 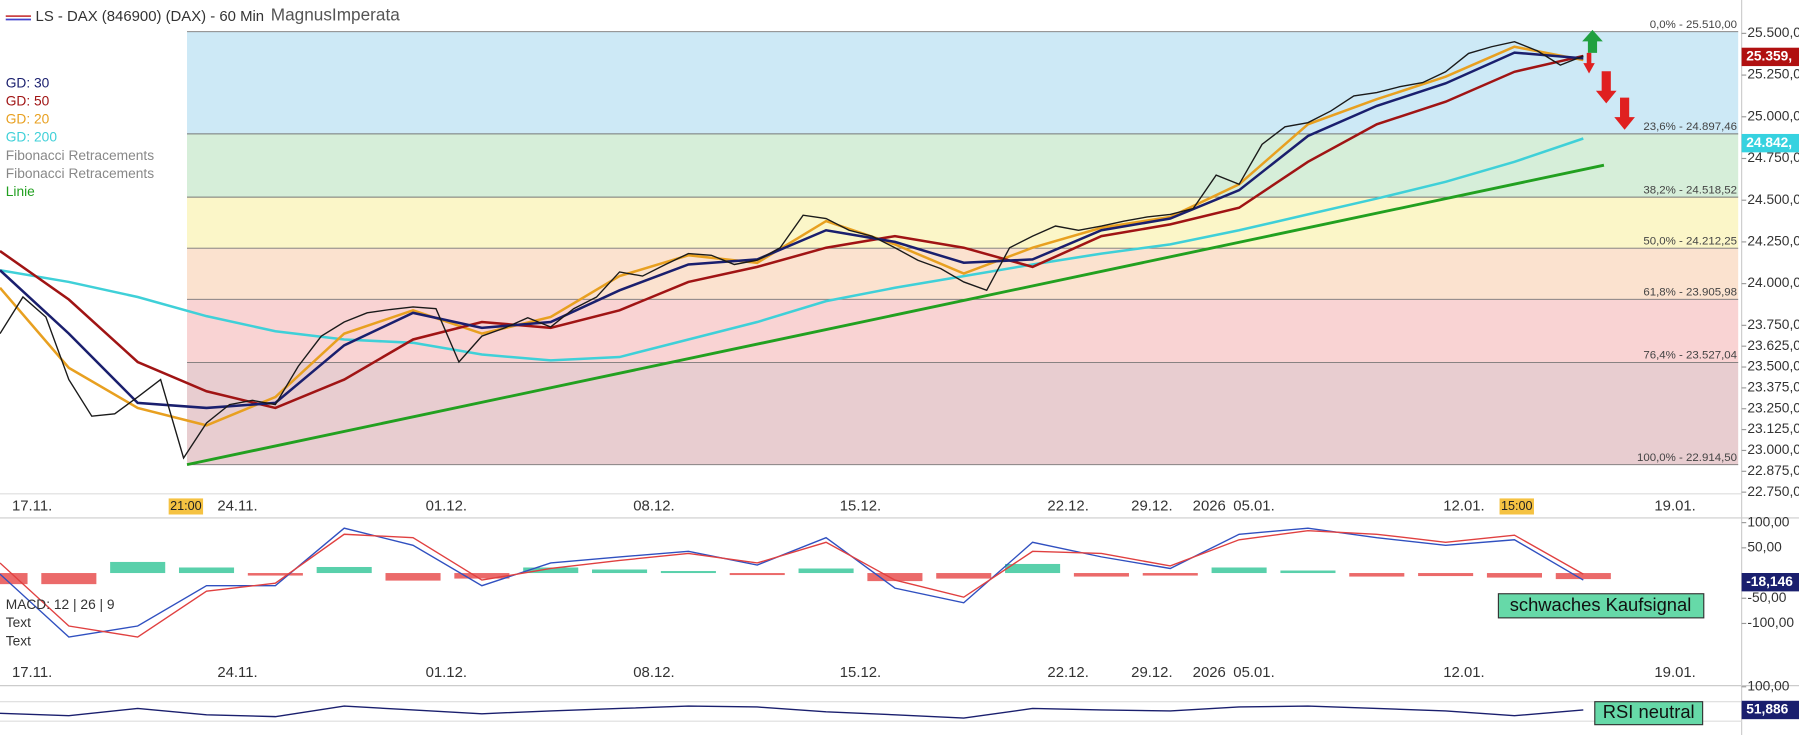 I want to click on last-value-label: 25.359,, so click(x=1769, y=56).